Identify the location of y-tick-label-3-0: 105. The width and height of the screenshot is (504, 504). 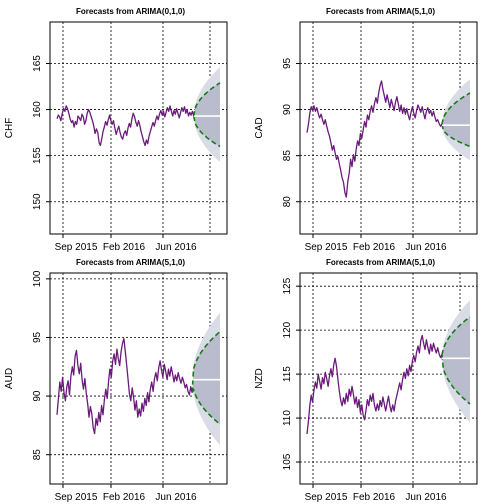
(287, 461).